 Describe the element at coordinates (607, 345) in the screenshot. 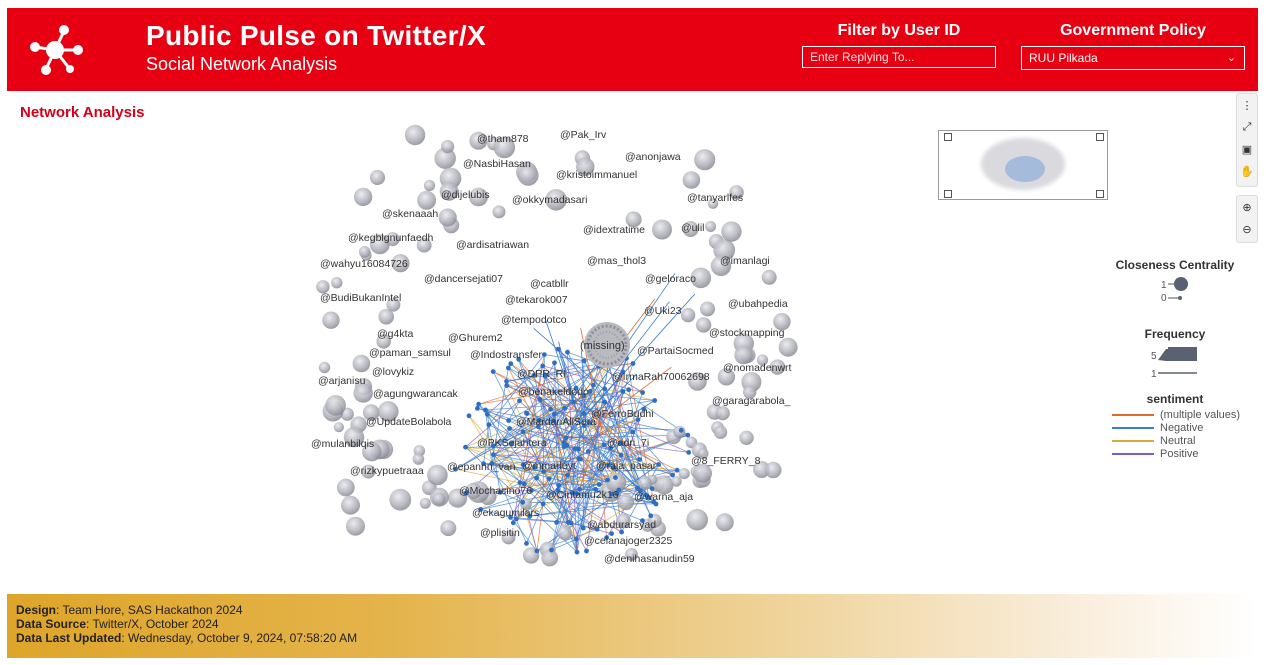

I see `hub-missing-node` at that location.